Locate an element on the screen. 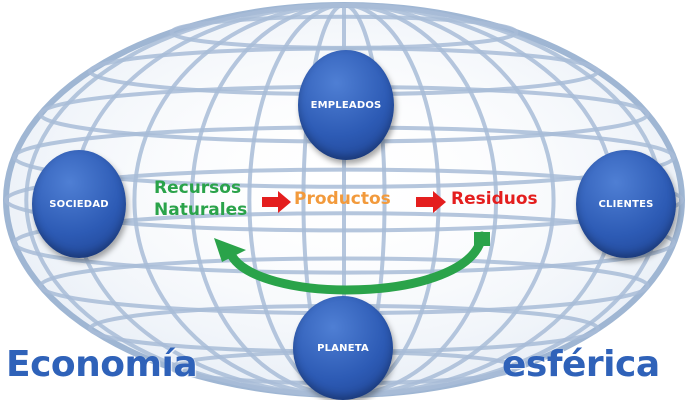 The width and height of the screenshot is (688, 400). cycle-arrow-head is located at coordinates (230, 250).